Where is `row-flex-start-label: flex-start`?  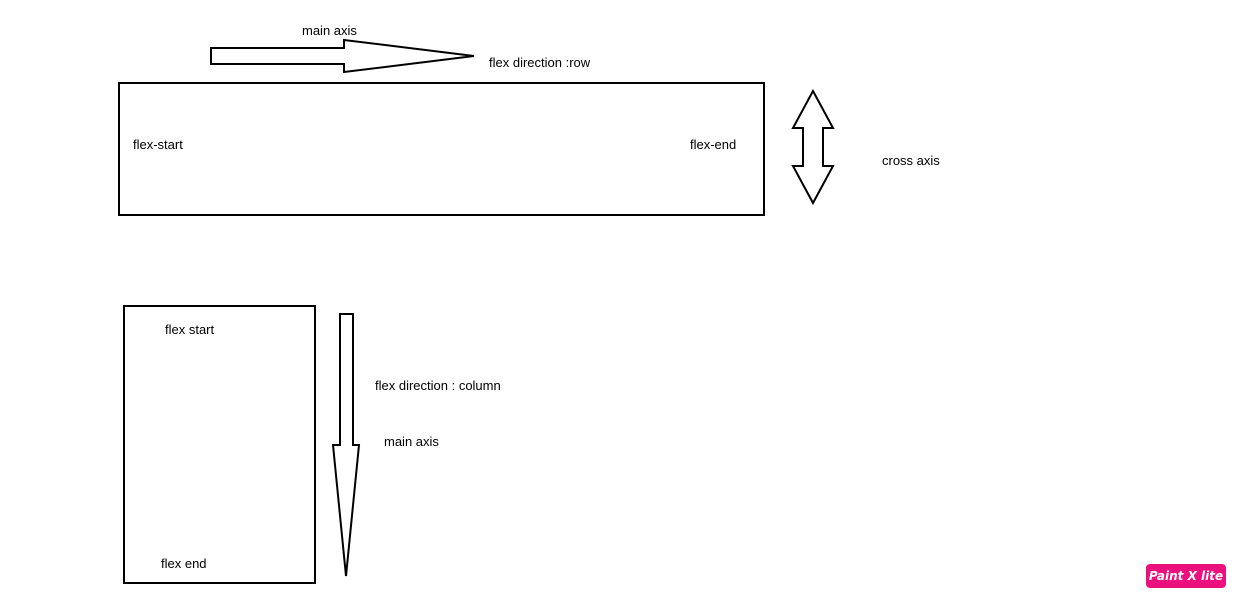 row-flex-start-label: flex-start is located at coordinates (158, 144).